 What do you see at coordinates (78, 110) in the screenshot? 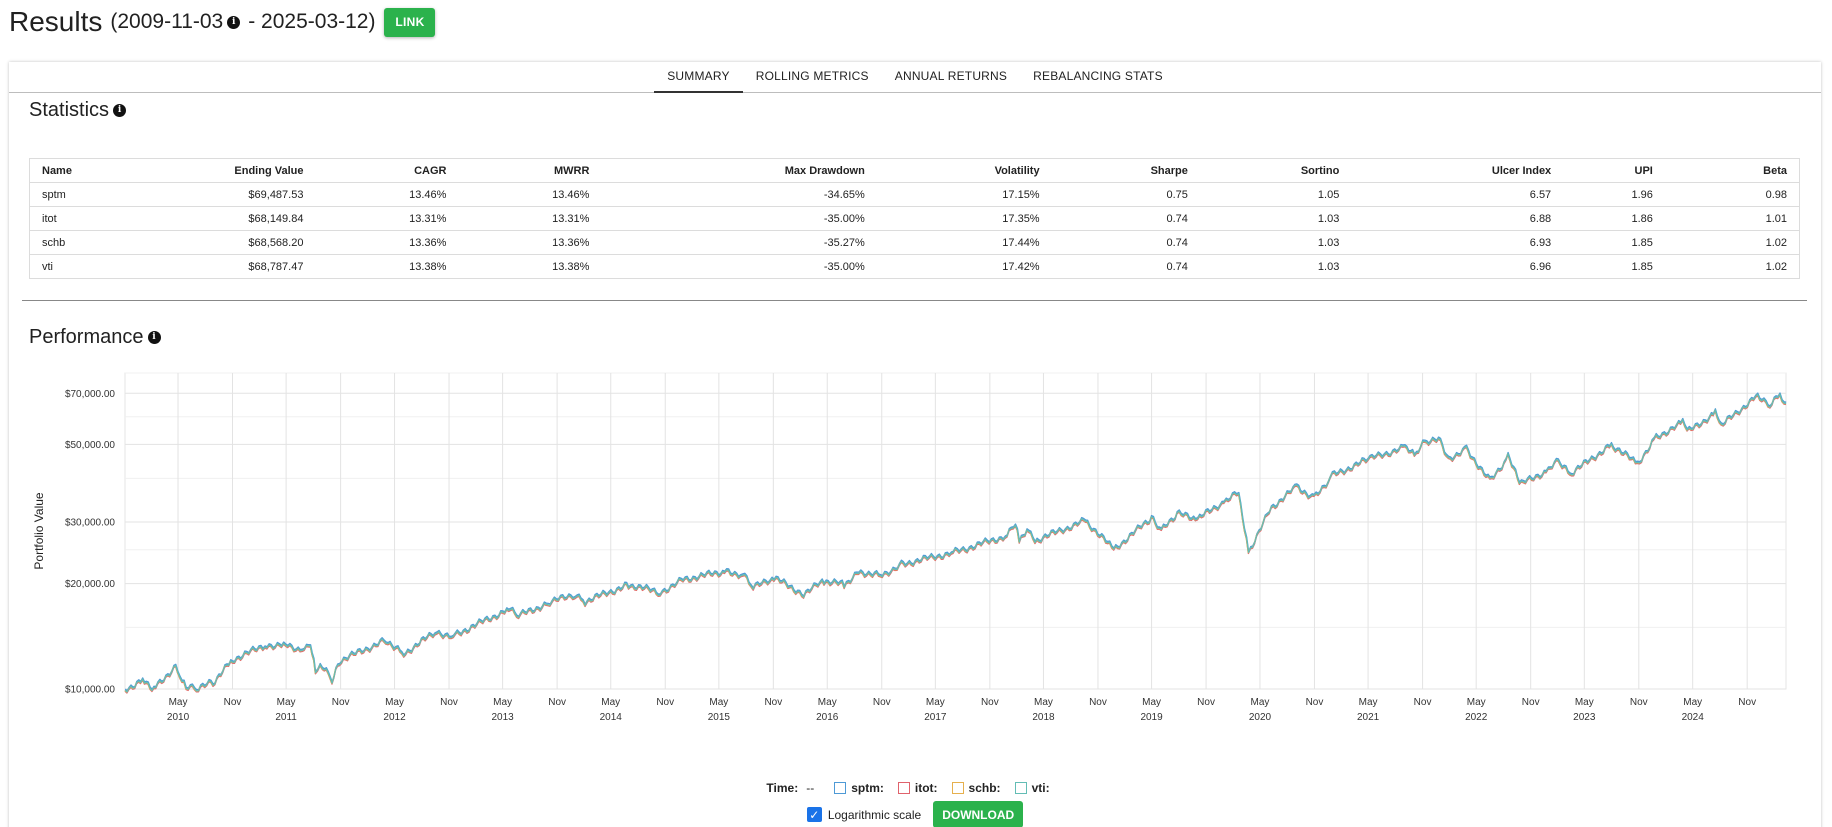
I see `statistics-heading: Statistics i` at bounding box center [78, 110].